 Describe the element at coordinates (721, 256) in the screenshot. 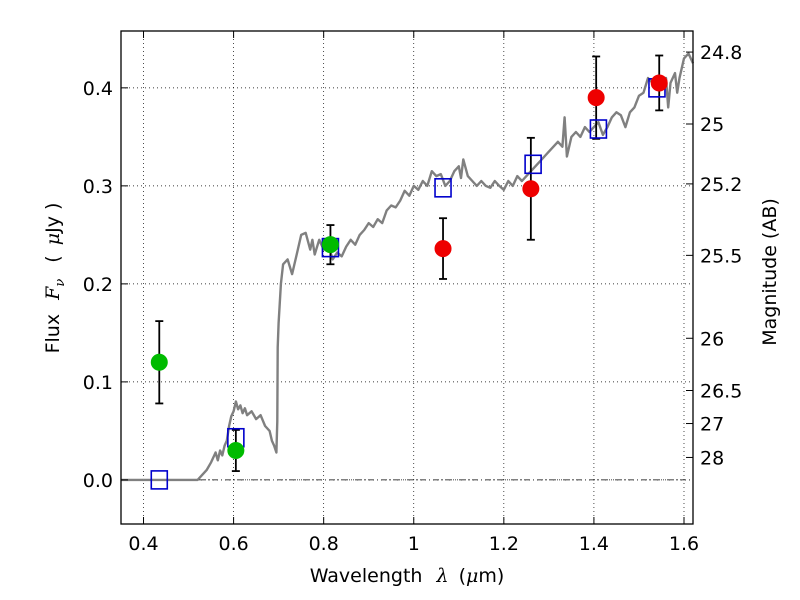

I see `y2-tick-label: 25.5` at that location.